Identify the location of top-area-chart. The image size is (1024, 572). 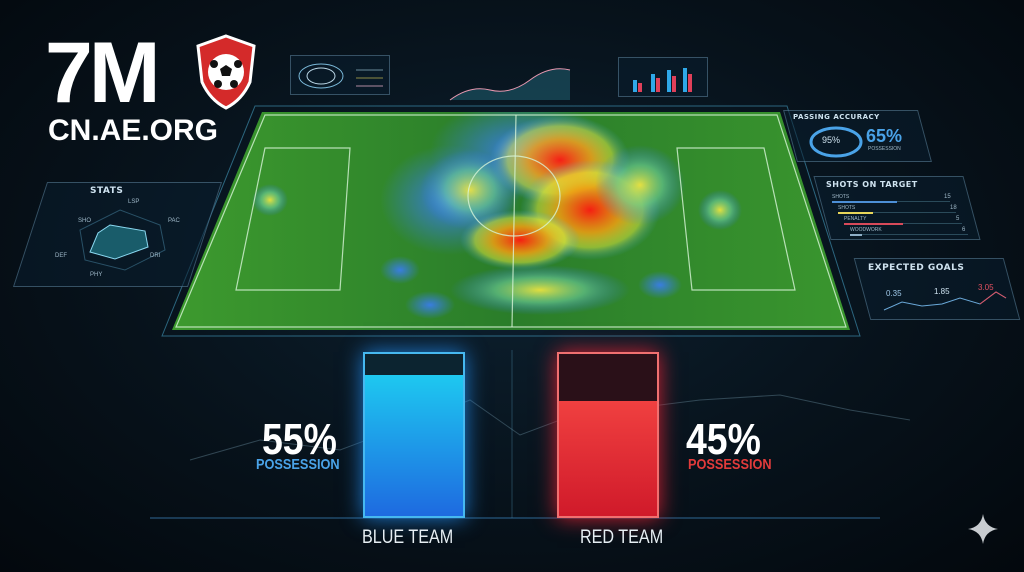
(510, 84).